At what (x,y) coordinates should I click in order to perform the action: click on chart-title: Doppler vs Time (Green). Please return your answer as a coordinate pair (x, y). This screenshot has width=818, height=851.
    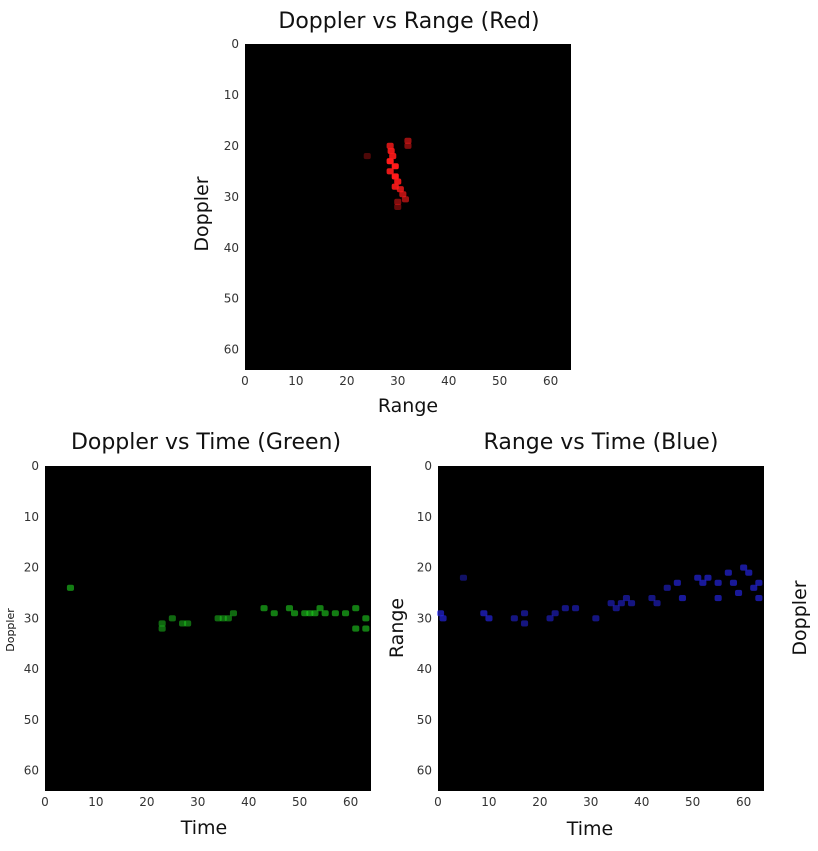
    Looking at the image, I should click on (206, 442).